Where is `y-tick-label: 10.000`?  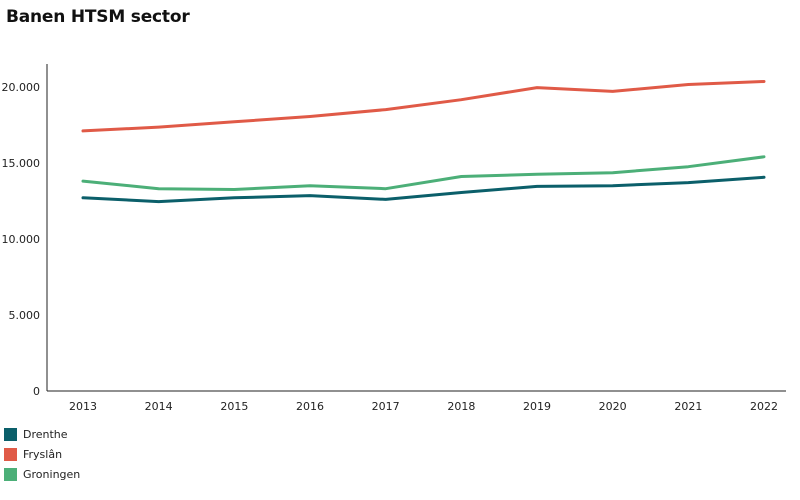
y-tick-label: 10.000 is located at coordinates (21, 239).